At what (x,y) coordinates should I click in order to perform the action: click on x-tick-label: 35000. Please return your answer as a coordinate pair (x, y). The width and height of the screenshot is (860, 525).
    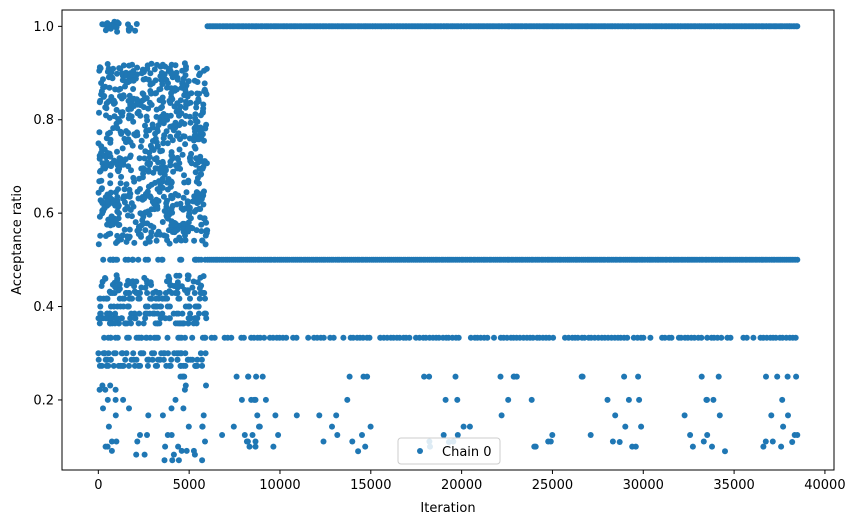
    Looking at the image, I should click on (733, 485).